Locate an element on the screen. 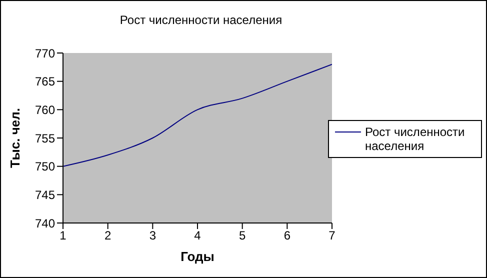 The height and width of the screenshot is (278, 487). y-tick-label: 765 is located at coordinates (45, 81).